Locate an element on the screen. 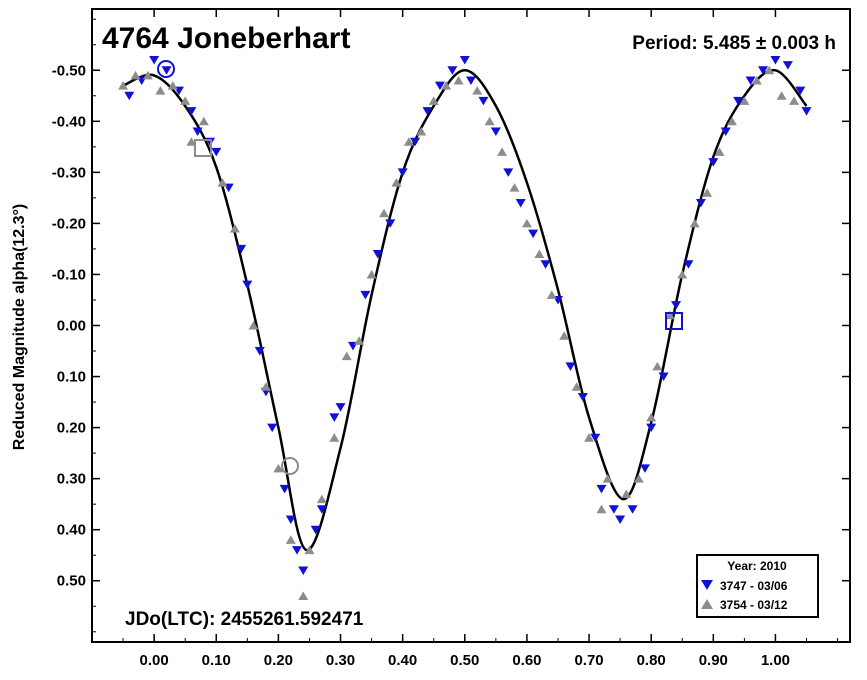 This screenshot has height=680, width=867. epoch-label: JDo(LTC): 2455261.592471 is located at coordinates (244, 619).